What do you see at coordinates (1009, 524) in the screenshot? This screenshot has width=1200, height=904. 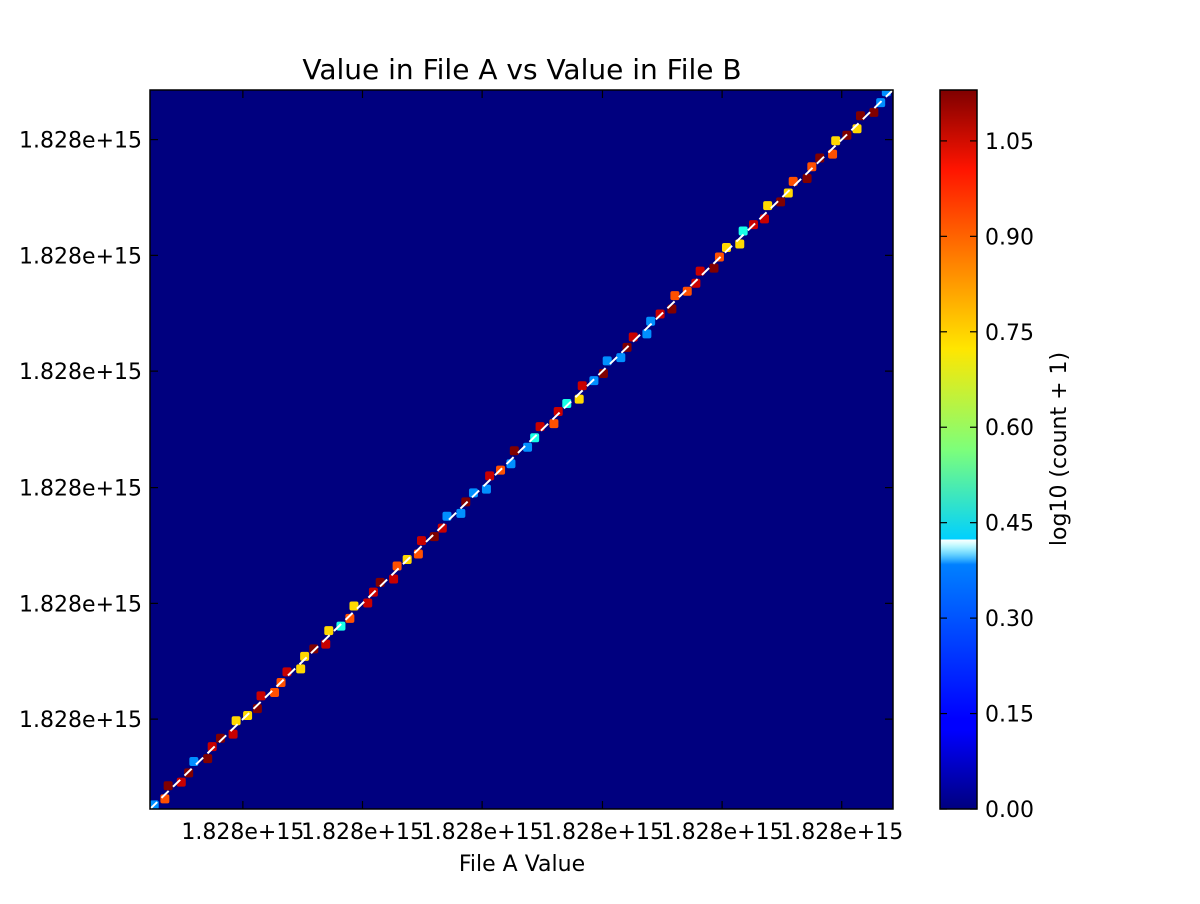 I see `colorbar-tick-label: 0.45` at bounding box center [1009, 524].